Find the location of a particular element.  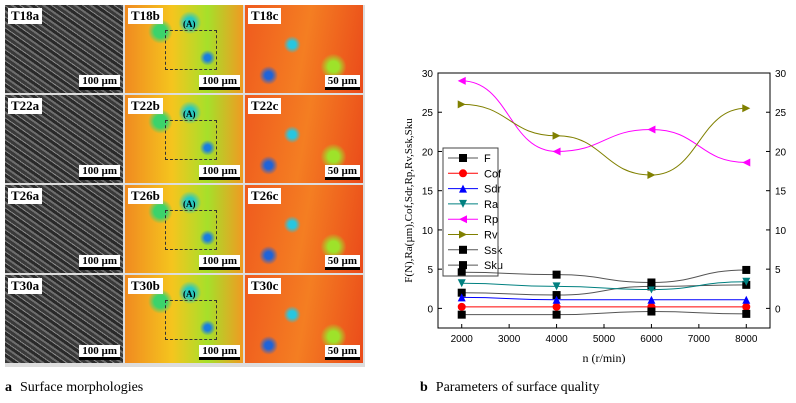

micrograph-label: T30c is located at coordinates (265, 286).